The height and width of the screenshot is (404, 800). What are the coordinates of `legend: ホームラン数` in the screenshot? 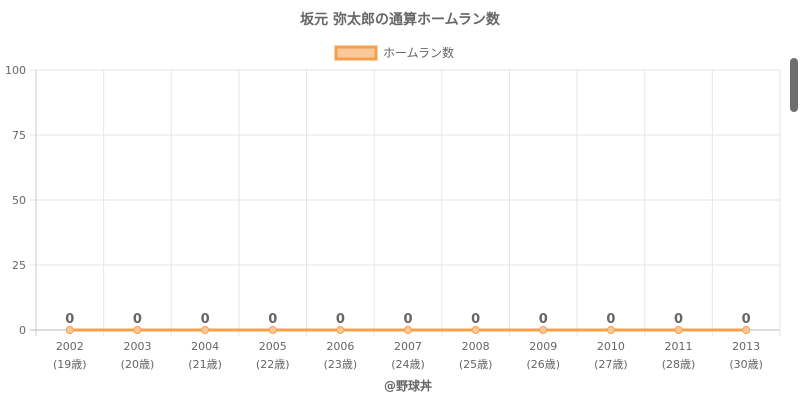 It's located at (394, 53).